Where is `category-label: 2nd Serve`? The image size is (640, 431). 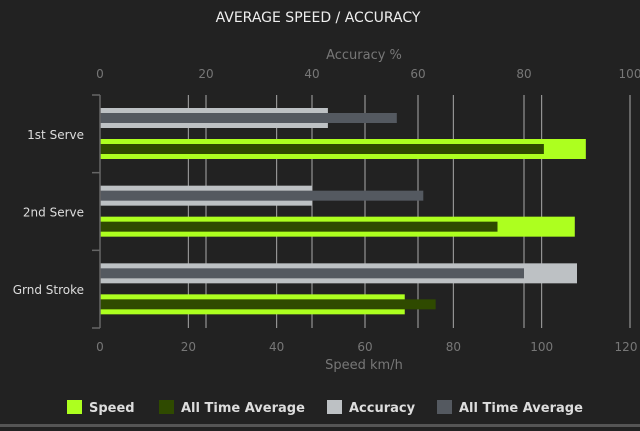
category-label: 2nd Serve is located at coordinates (53, 213).